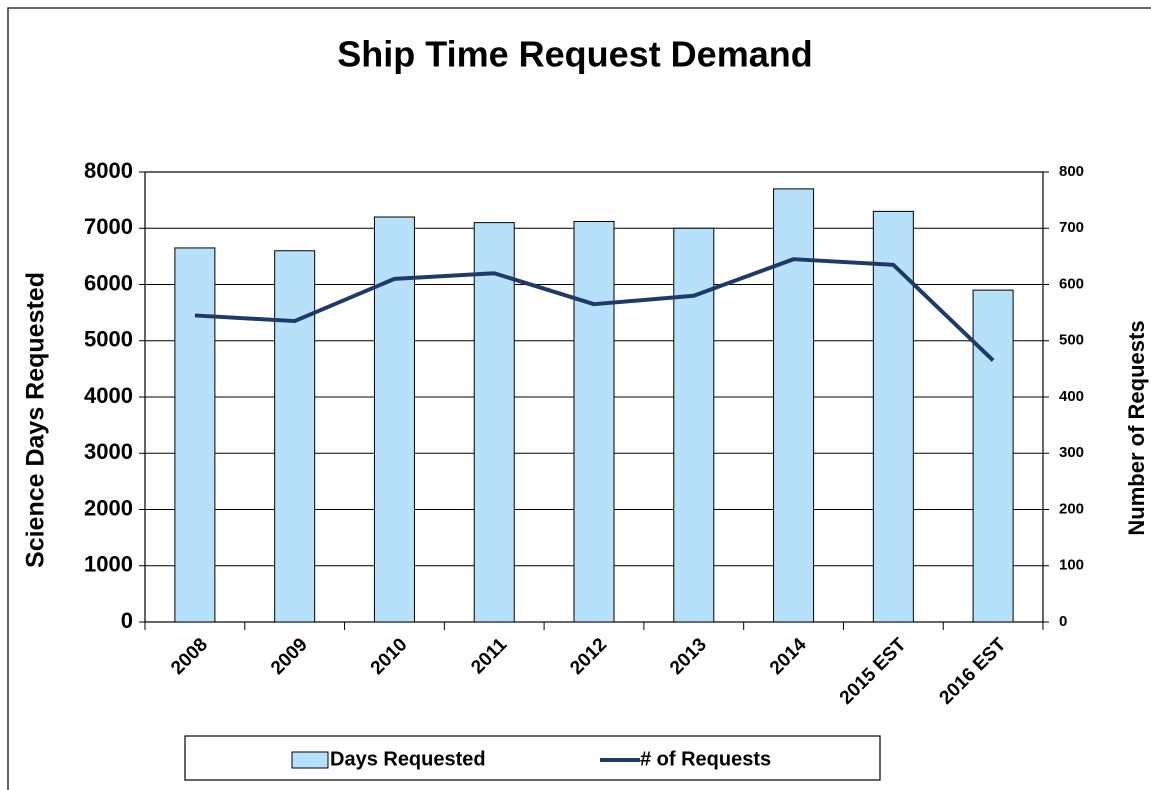 Image resolution: width=1151 pixels, height=790 pixels. I want to click on y2-tick-label: 400, so click(1071, 396).